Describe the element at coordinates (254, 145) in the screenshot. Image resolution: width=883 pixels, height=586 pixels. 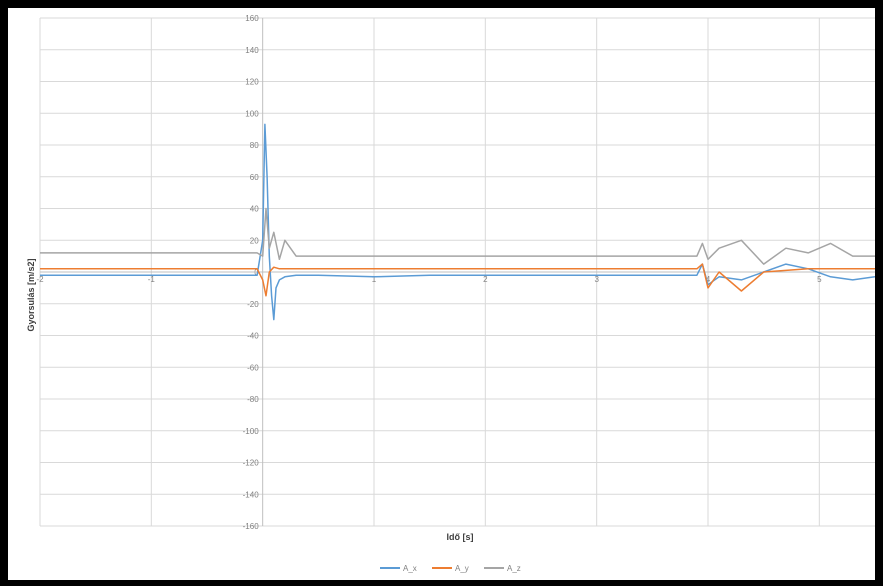
I see `y-tick-label: 80` at that location.